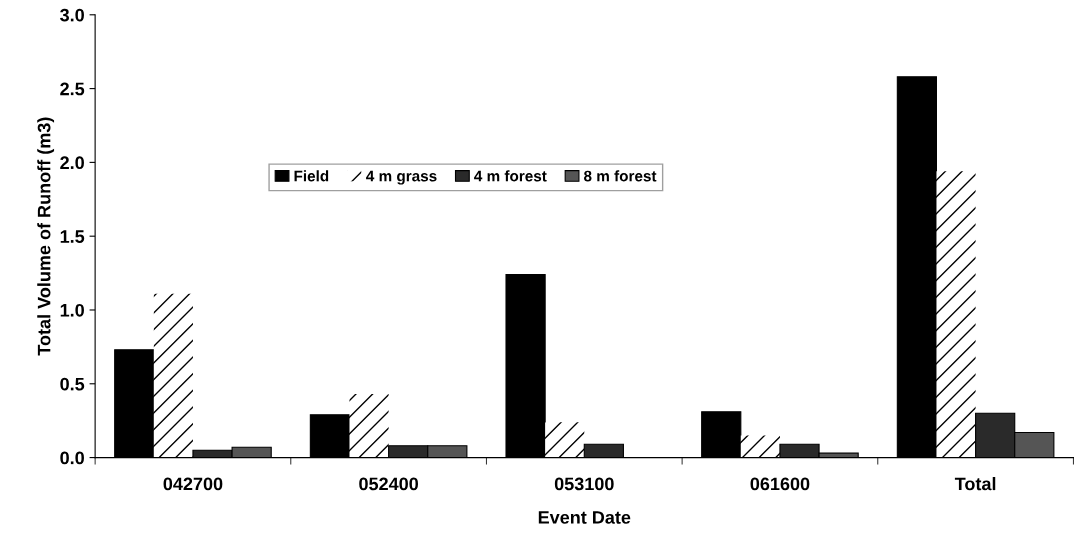  I want to click on x-axis-title: Event Date, so click(584, 517).